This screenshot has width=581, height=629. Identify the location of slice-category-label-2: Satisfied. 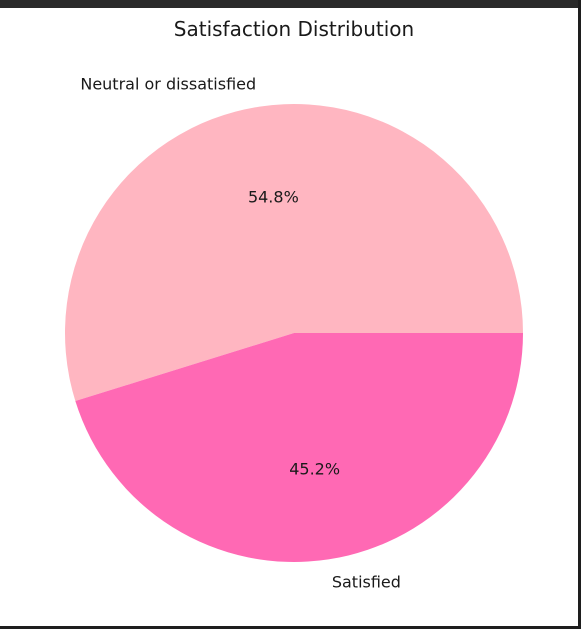
(366, 582).